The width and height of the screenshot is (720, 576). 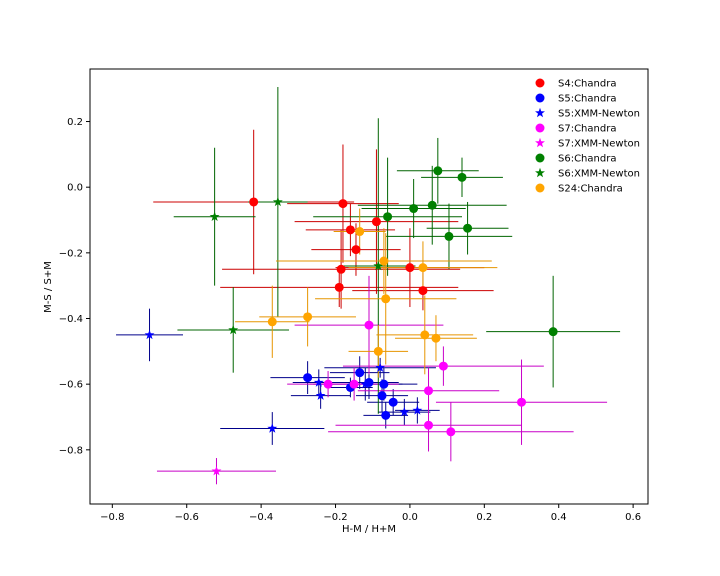 What do you see at coordinates (71, 319) in the screenshot?
I see `y-tick-label: −0.4` at bounding box center [71, 319].